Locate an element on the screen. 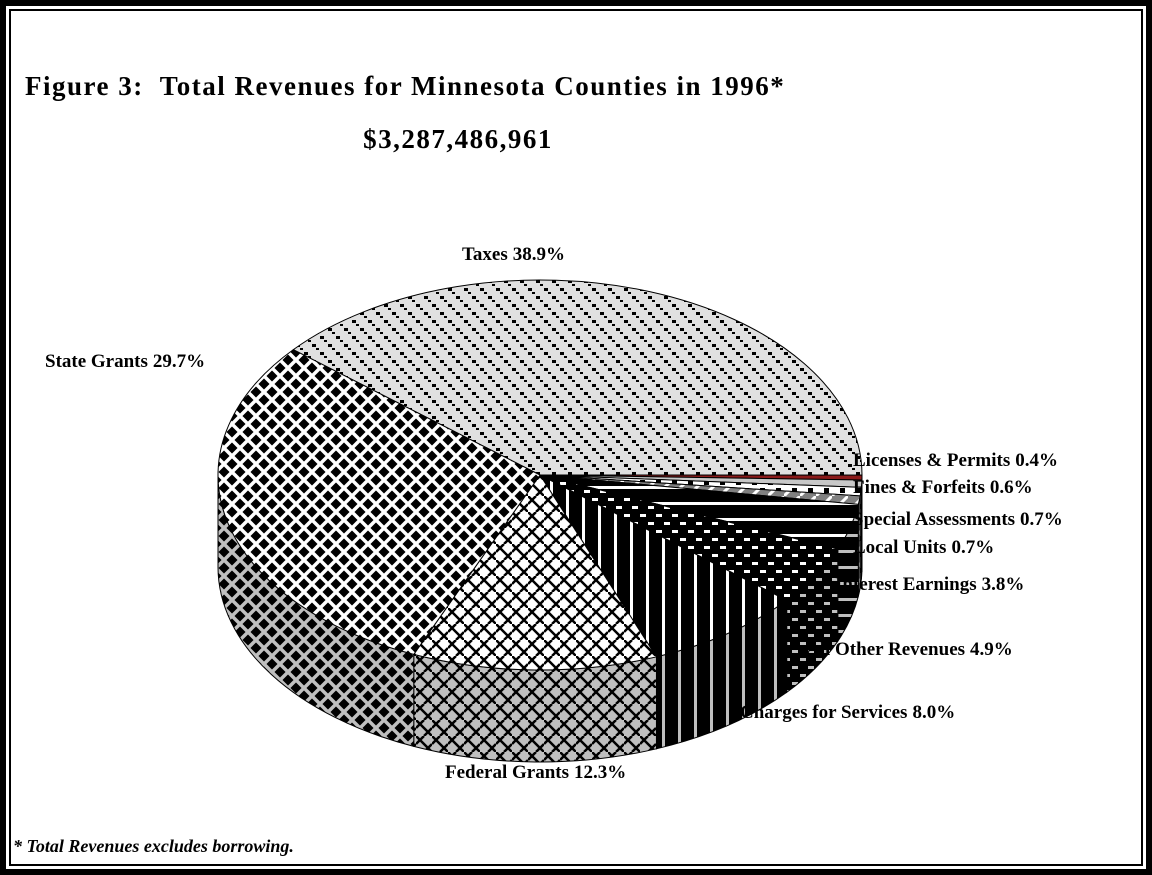 Image resolution: width=1152 pixels, height=875 pixels. slice-label: Taxes 38.9% is located at coordinates (513, 254).